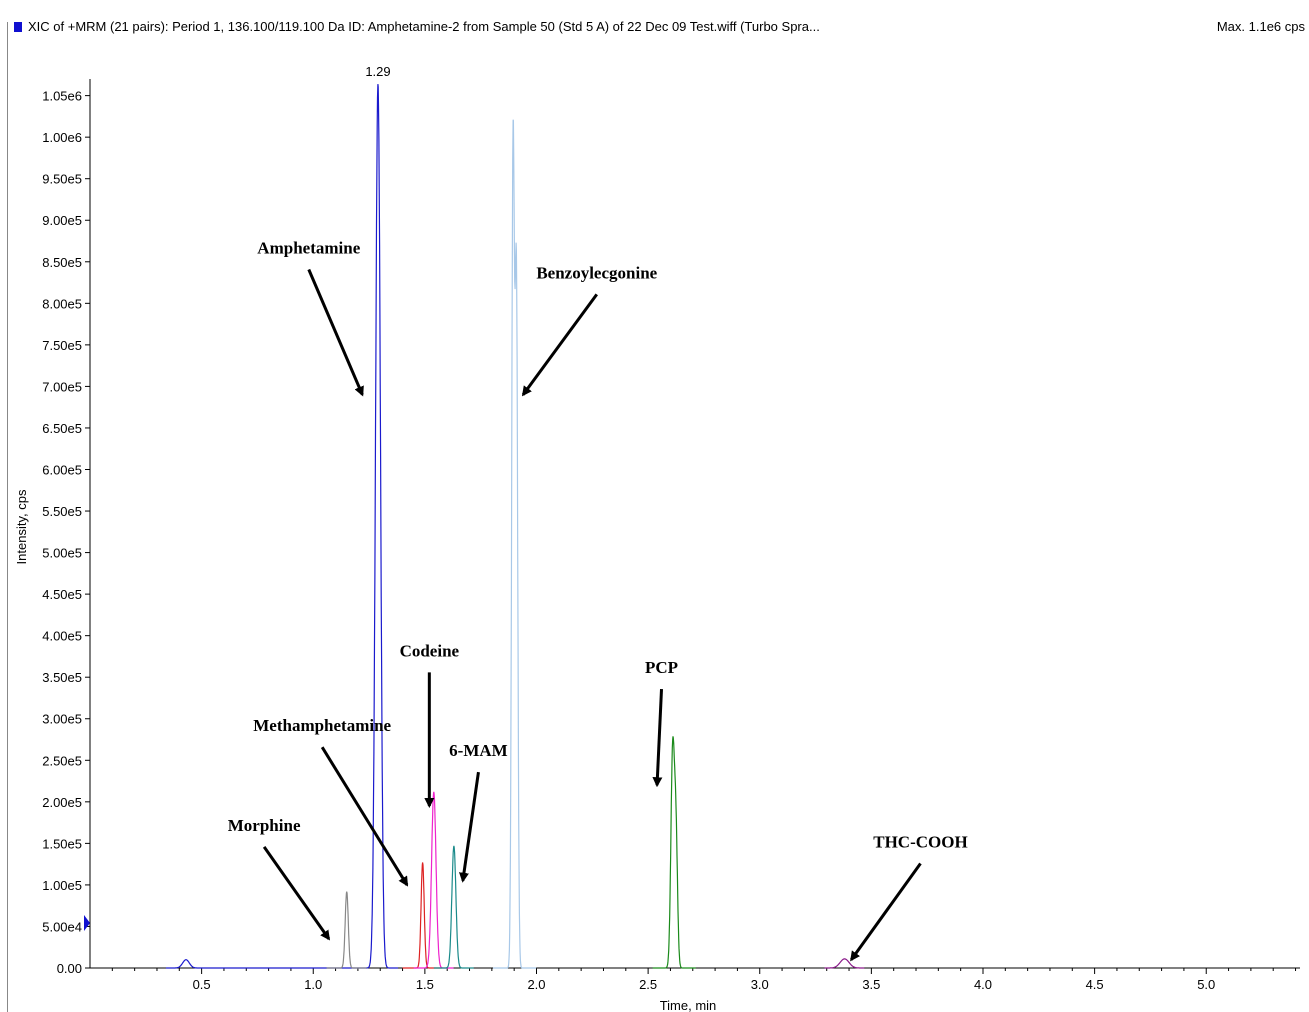  What do you see at coordinates (62, 802) in the screenshot?
I see `y-tick-label: 2.00e5` at bounding box center [62, 802].